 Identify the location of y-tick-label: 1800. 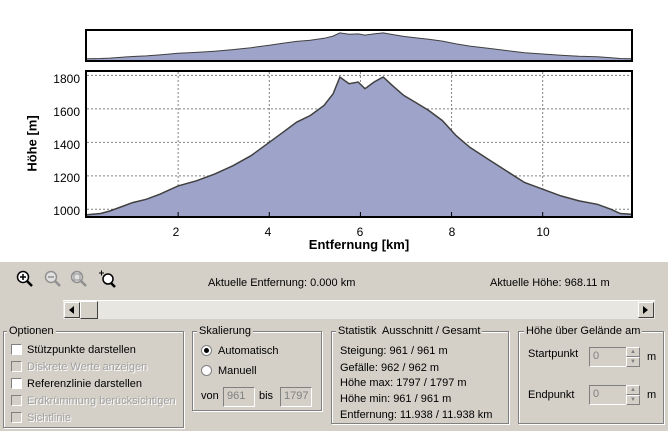
(66, 79).